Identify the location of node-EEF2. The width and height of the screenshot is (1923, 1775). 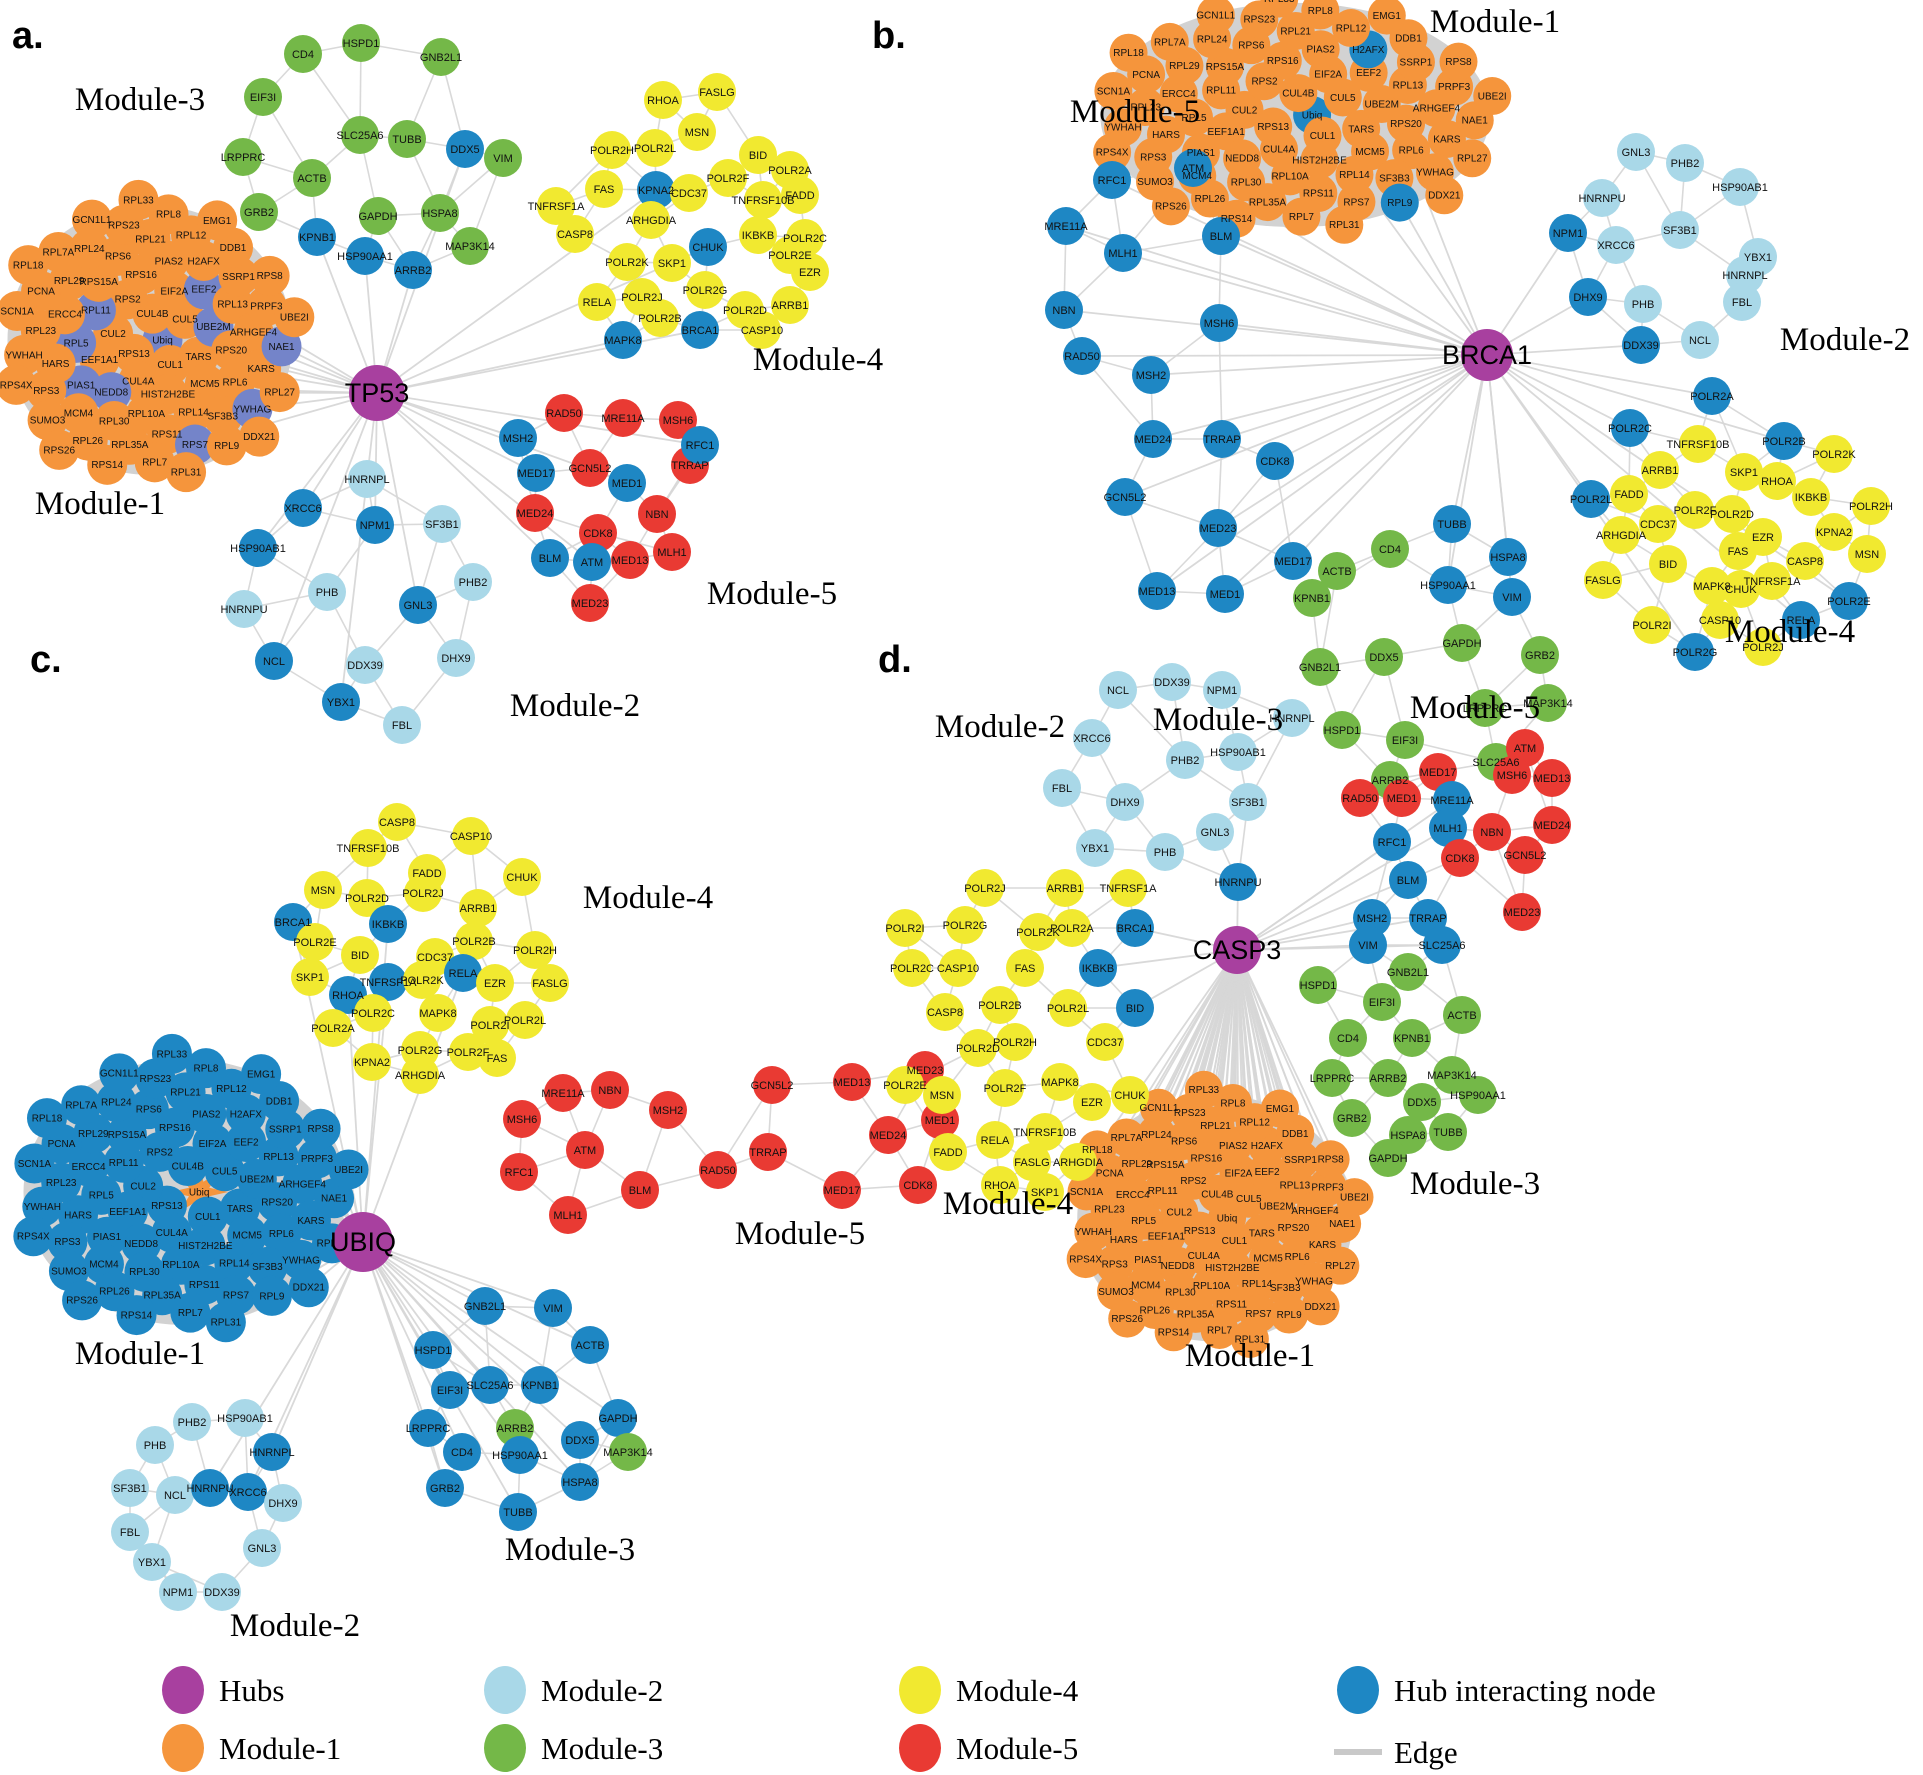
(246, 1141).